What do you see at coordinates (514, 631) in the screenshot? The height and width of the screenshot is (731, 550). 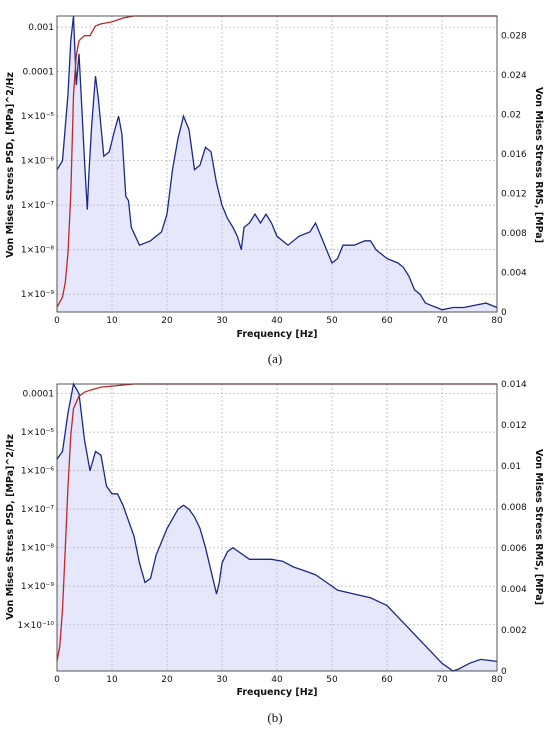 I see `y2-tick-label: 0.002` at bounding box center [514, 631].